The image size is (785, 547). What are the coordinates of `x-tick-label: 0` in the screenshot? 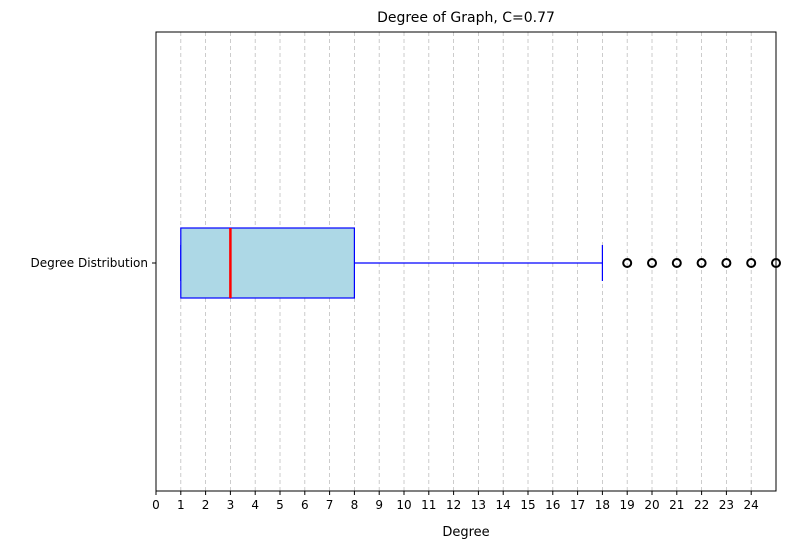 It's located at (156, 505).